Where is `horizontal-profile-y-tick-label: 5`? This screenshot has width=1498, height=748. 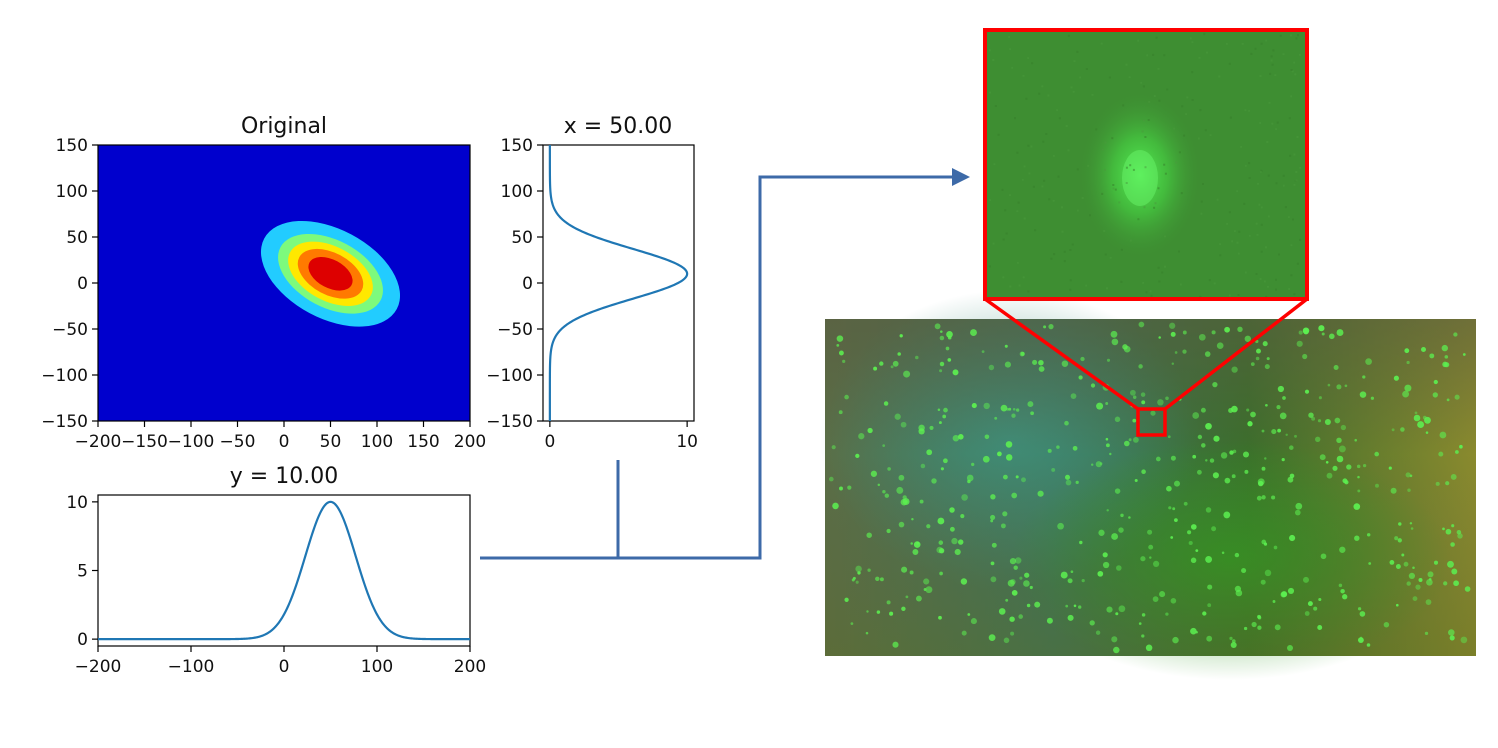 horizontal-profile-y-tick-label: 5 is located at coordinates (82, 572).